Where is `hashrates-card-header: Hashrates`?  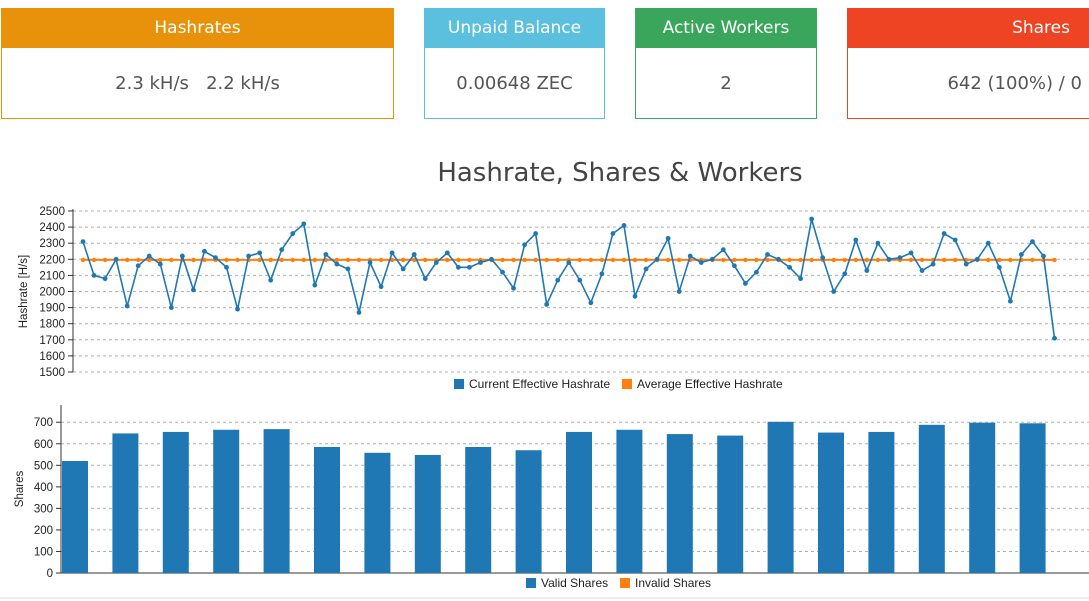 hashrates-card-header: Hashrates is located at coordinates (197, 28).